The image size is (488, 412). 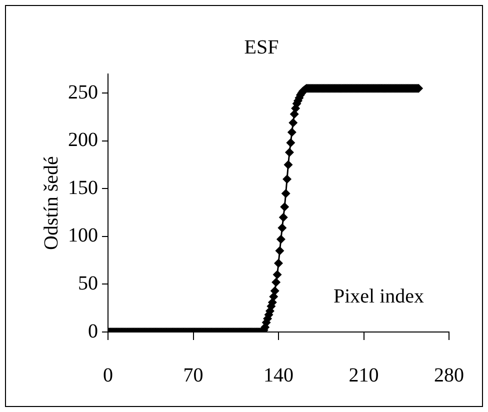 I want to click on x-tick-label: 140, so click(x=279, y=375).